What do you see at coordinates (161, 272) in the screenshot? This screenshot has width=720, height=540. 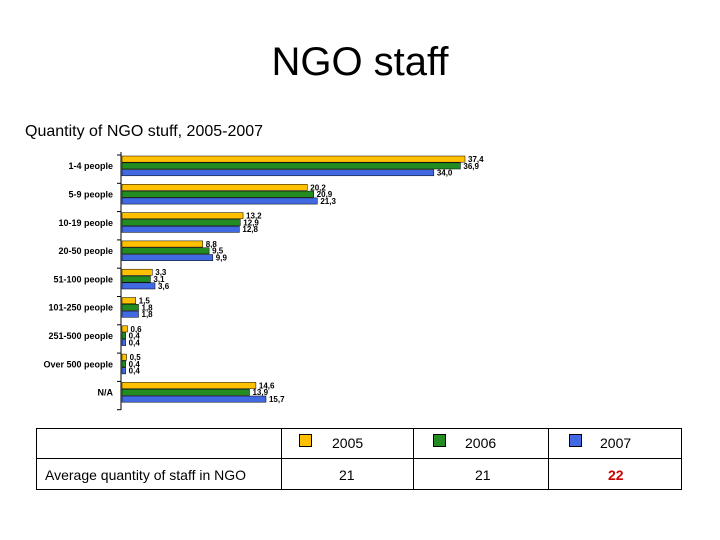 I see `data-label-2005: 3,3` at bounding box center [161, 272].